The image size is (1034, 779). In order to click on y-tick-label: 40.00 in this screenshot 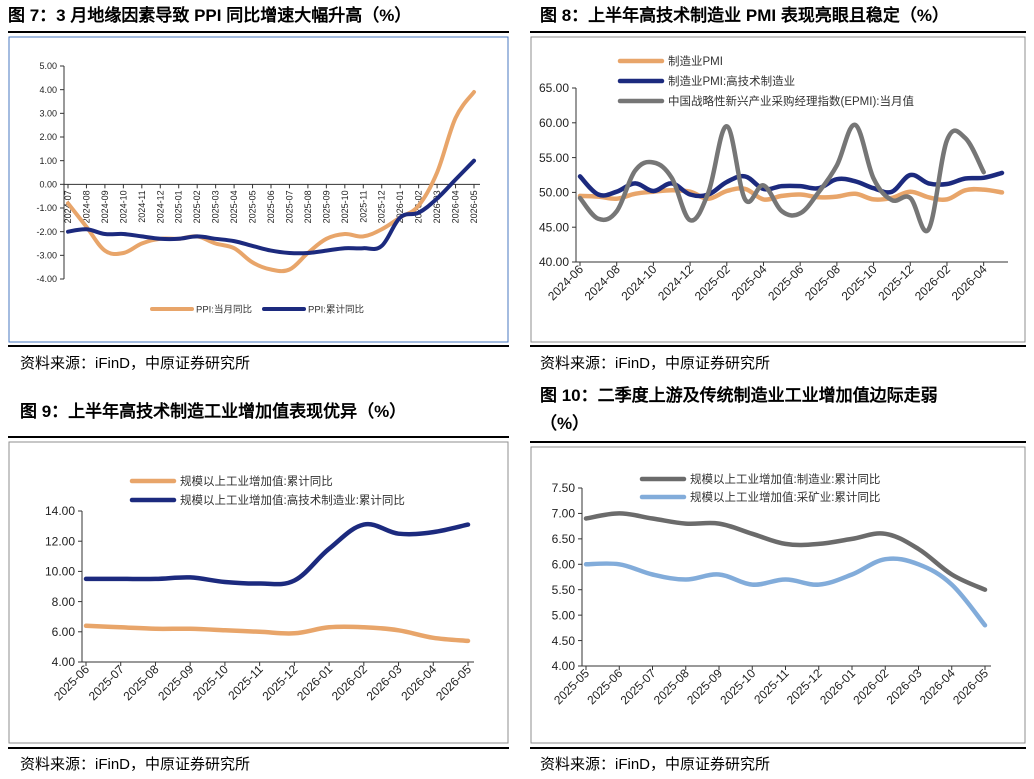, I will do `click(554, 262)`.